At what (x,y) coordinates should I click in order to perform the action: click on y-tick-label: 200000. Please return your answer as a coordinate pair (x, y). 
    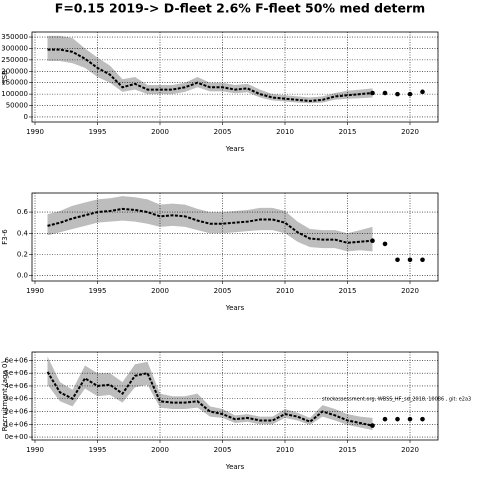
    Looking at the image, I should click on (14, 71).